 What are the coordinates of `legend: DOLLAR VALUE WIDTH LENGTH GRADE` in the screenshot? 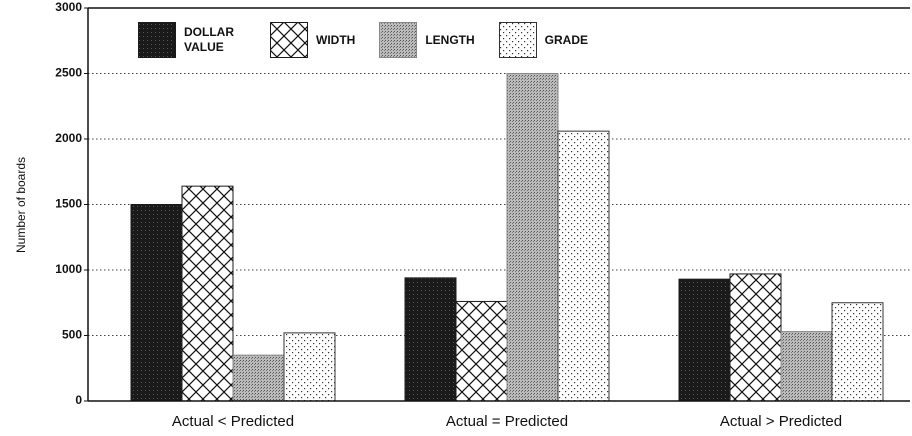 It's located at (370, 40).